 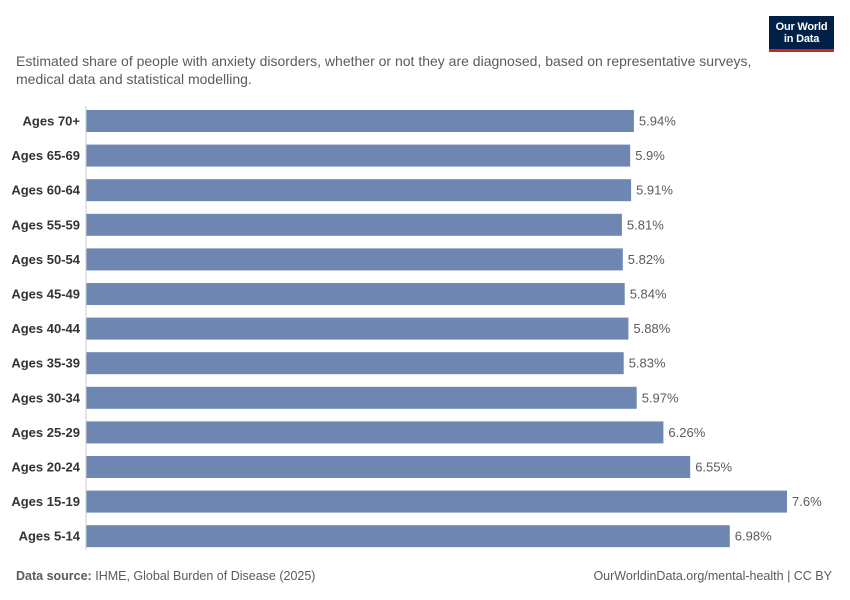 I want to click on bar-ages-70-, so click(x=360, y=121).